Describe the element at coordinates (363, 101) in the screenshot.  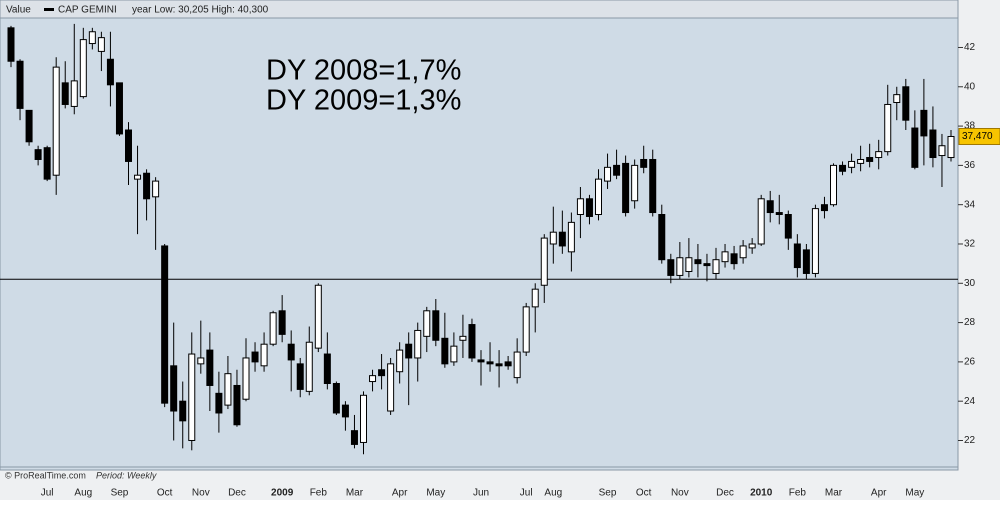
I see `annotation: DY 2009=1,3%` at that location.